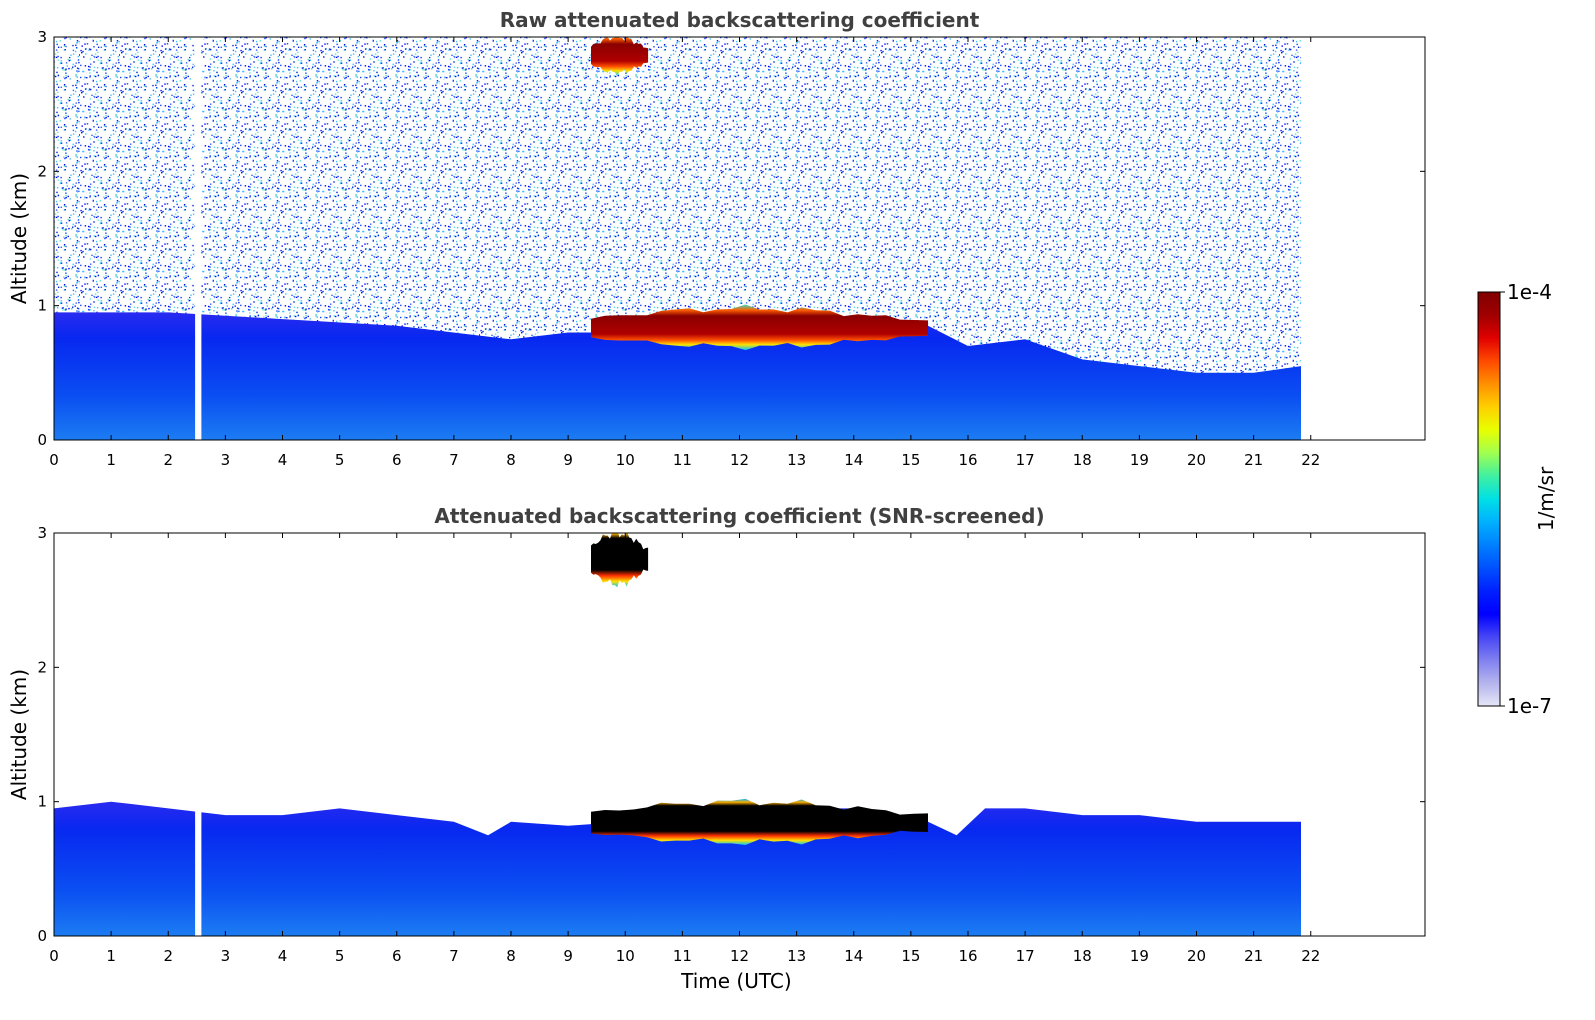  Describe the element at coordinates (1517, 499) in the screenshot. I see `colorbar: 1e-4 1e-7 1/m/sr` at that location.